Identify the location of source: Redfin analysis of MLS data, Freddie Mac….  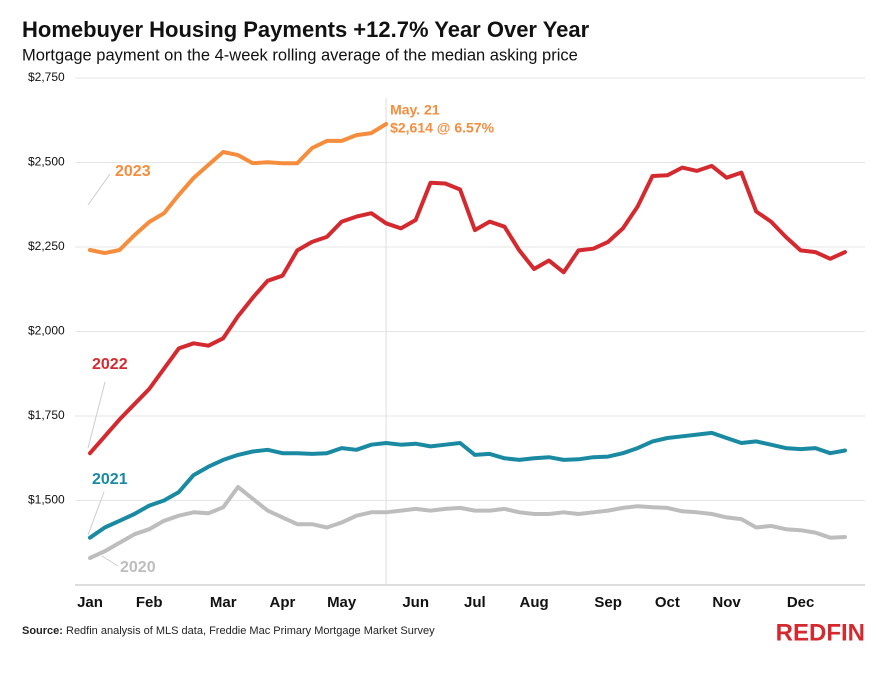
(250, 631).